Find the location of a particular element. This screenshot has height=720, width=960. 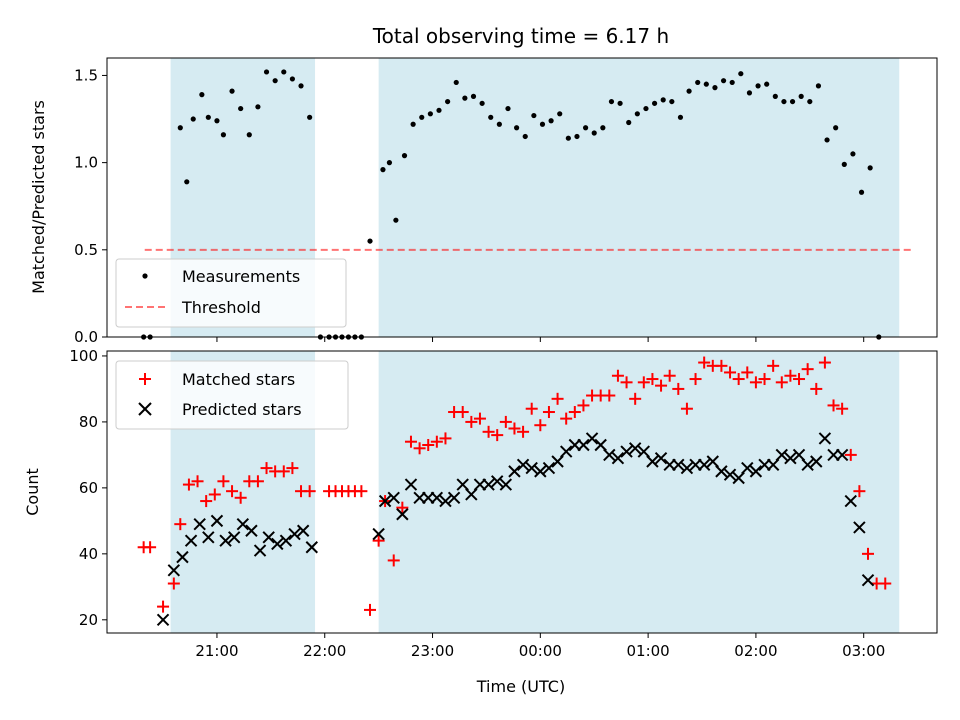

legend-threshold-label: Threshold is located at coordinates (221, 307).